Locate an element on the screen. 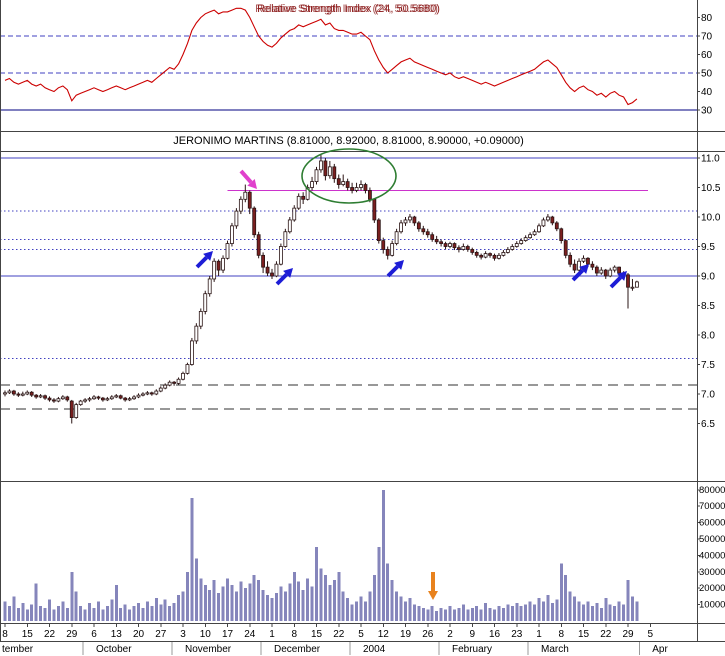  date-tick-label: 22 is located at coordinates (50, 634).